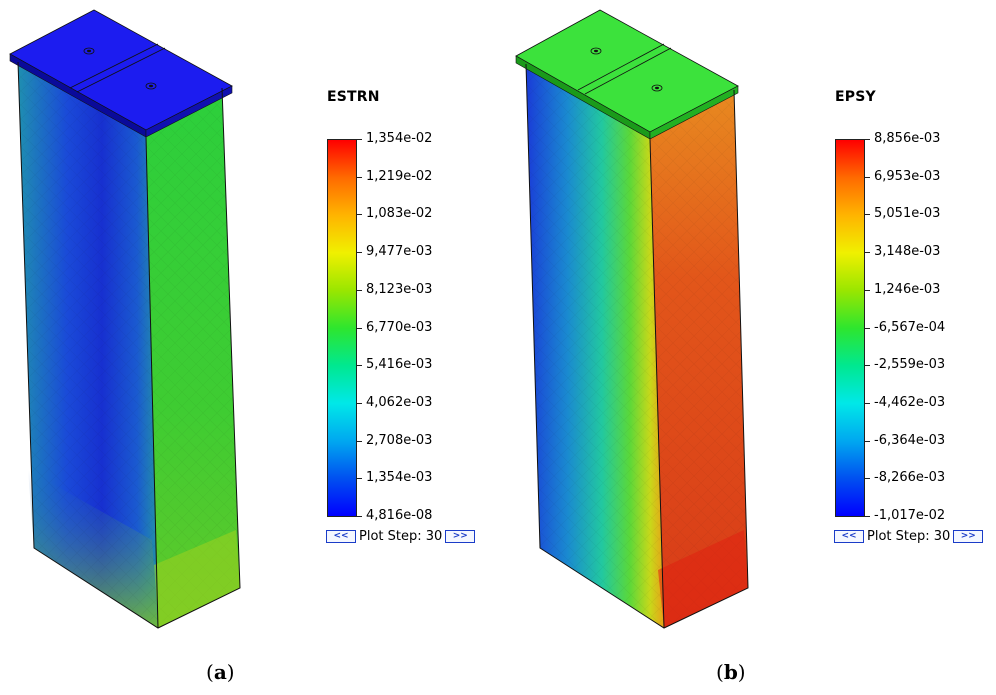 This screenshot has width=996, height=695. Describe the element at coordinates (399, 138) in the screenshot. I see `legend-tick-label: 1,354e-02` at that location.